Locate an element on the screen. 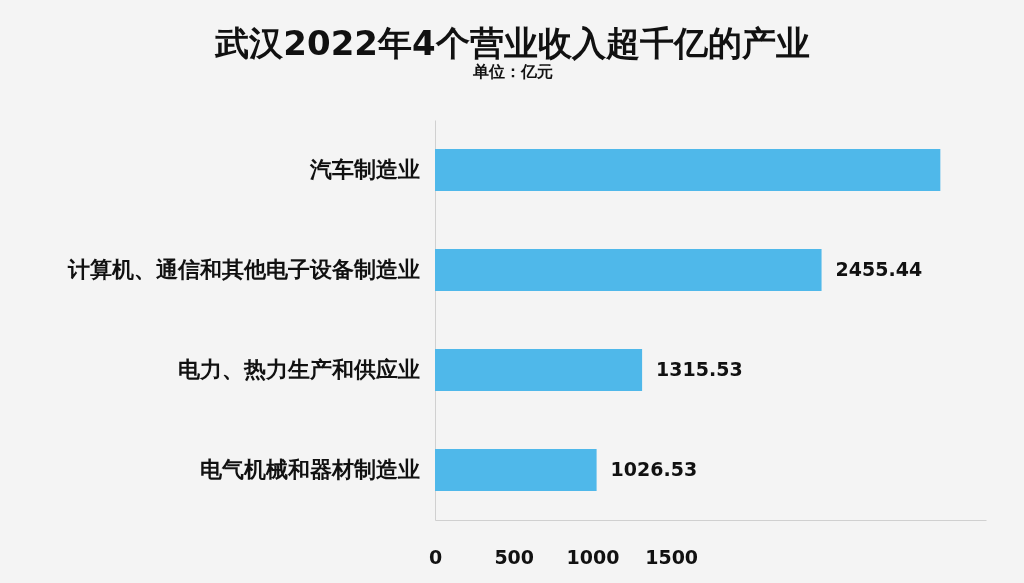  data-label: 2455.44 is located at coordinates (879, 269).